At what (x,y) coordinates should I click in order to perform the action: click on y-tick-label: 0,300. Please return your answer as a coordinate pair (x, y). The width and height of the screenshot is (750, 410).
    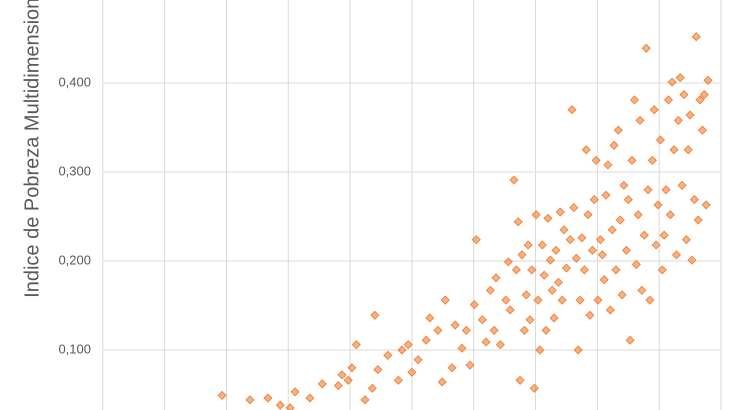
    Looking at the image, I should click on (74, 170).